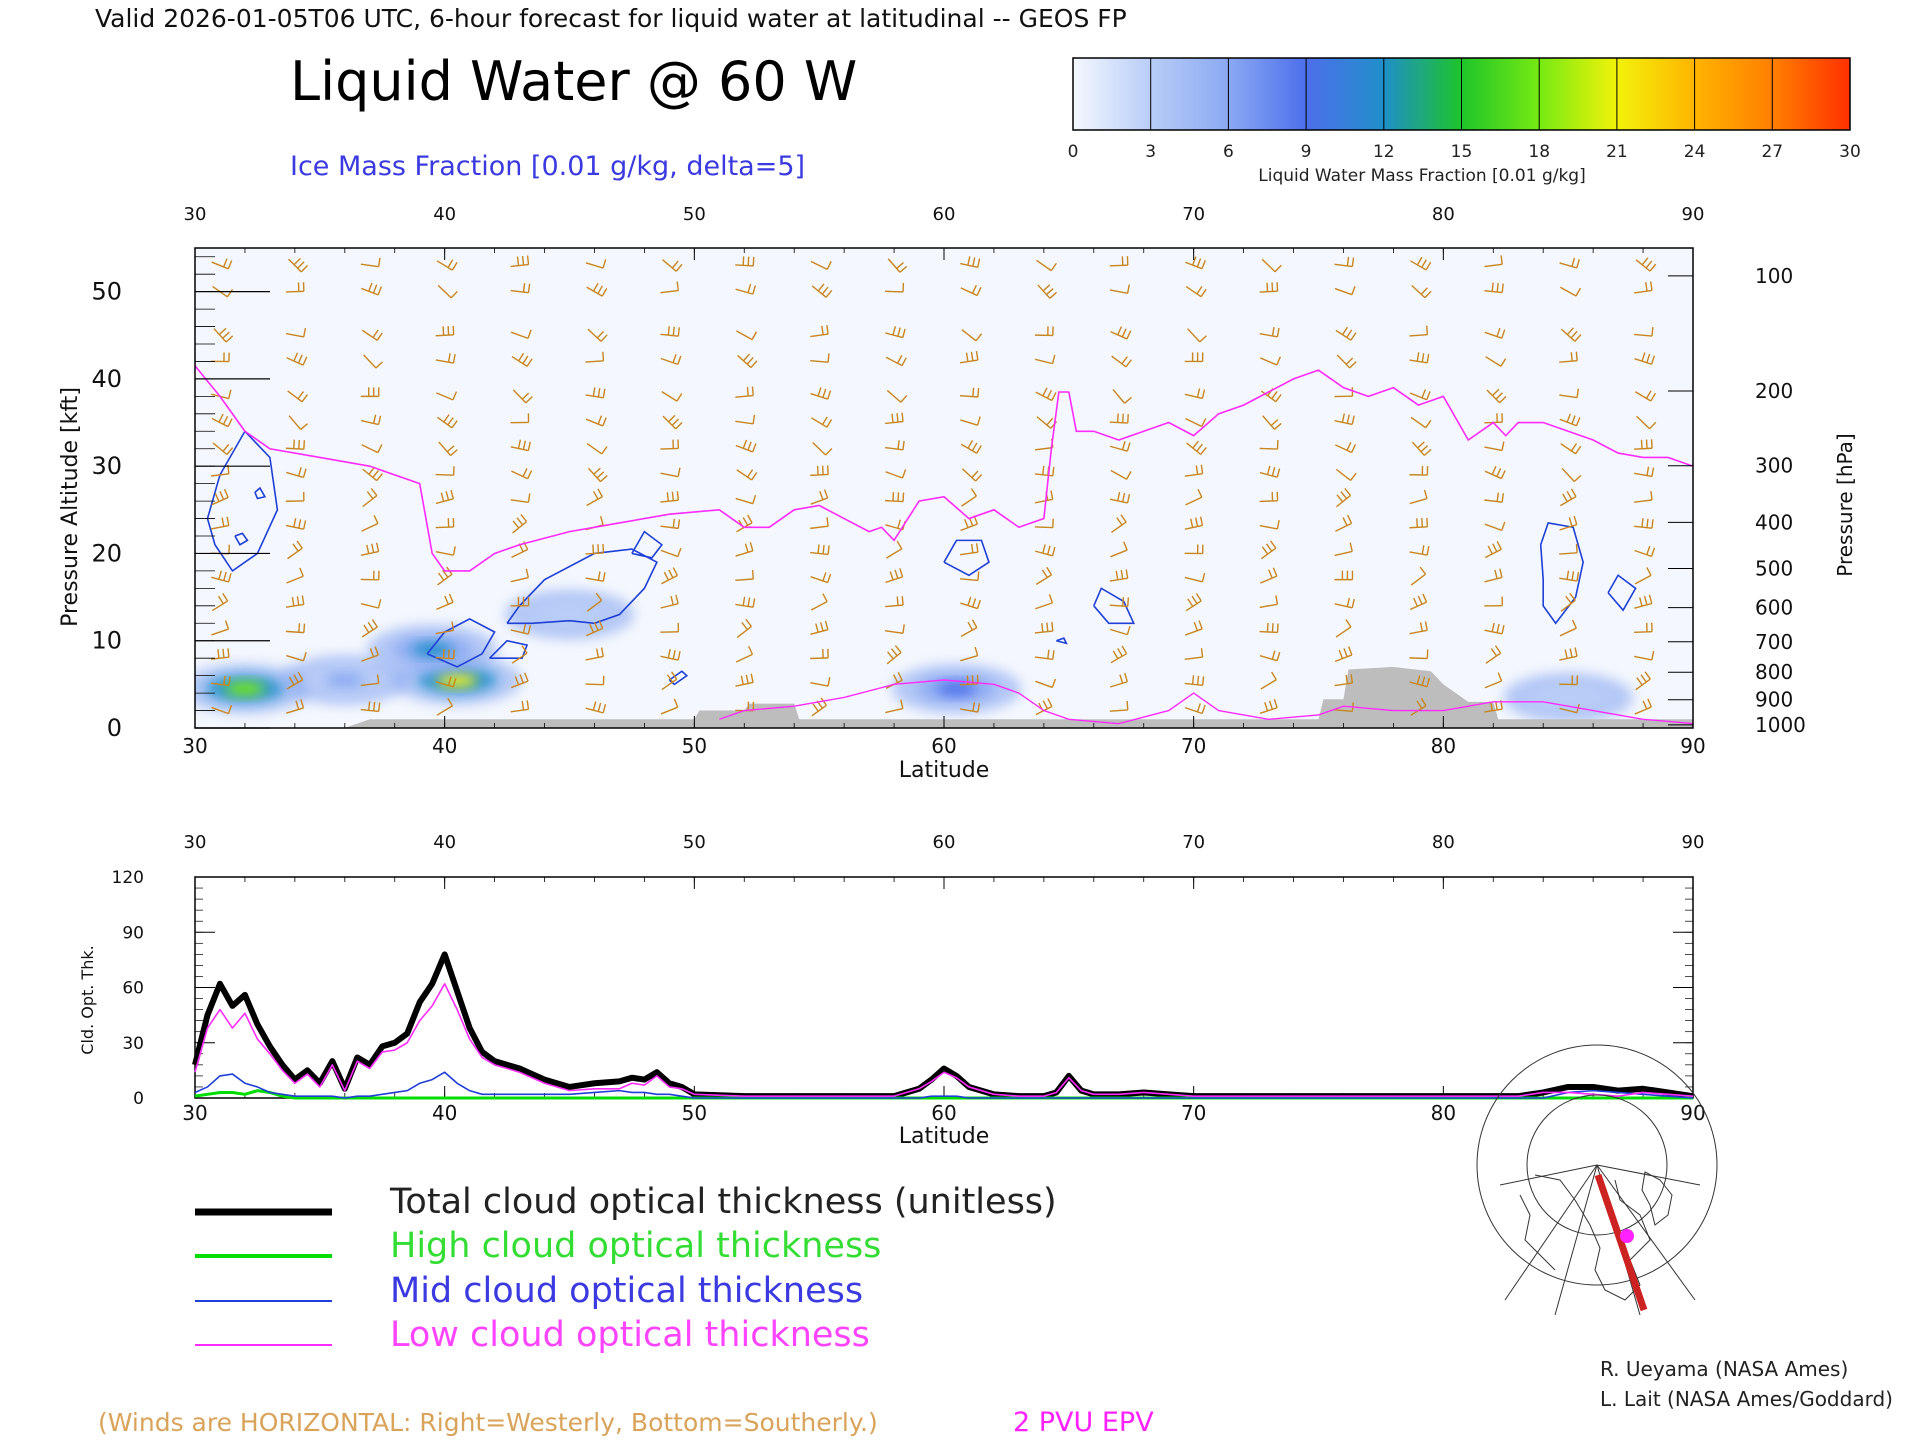 The image size is (1920, 1440). What do you see at coordinates (133, 989) in the screenshot?
I see `y-tick-label: 60` at bounding box center [133, 989].